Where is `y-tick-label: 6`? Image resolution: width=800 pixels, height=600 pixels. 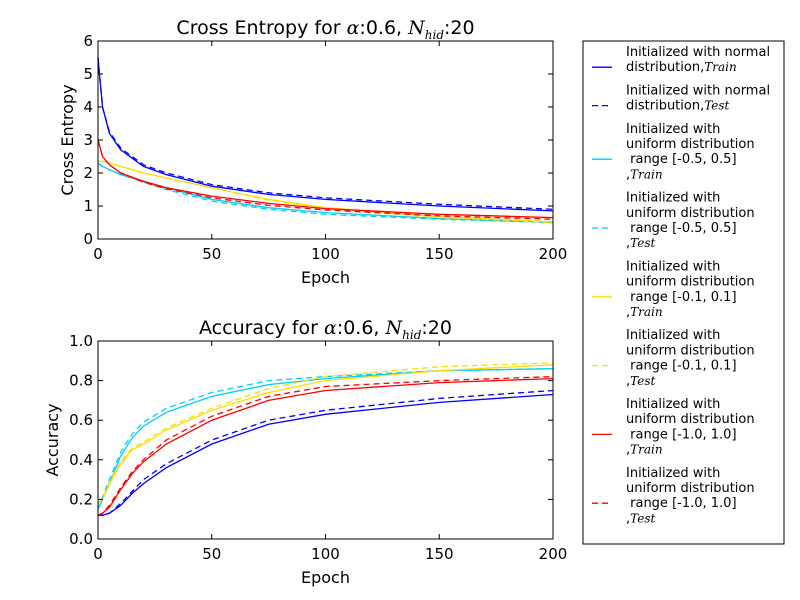
y-tick-label: 6 is located at coordinates (88, 41).